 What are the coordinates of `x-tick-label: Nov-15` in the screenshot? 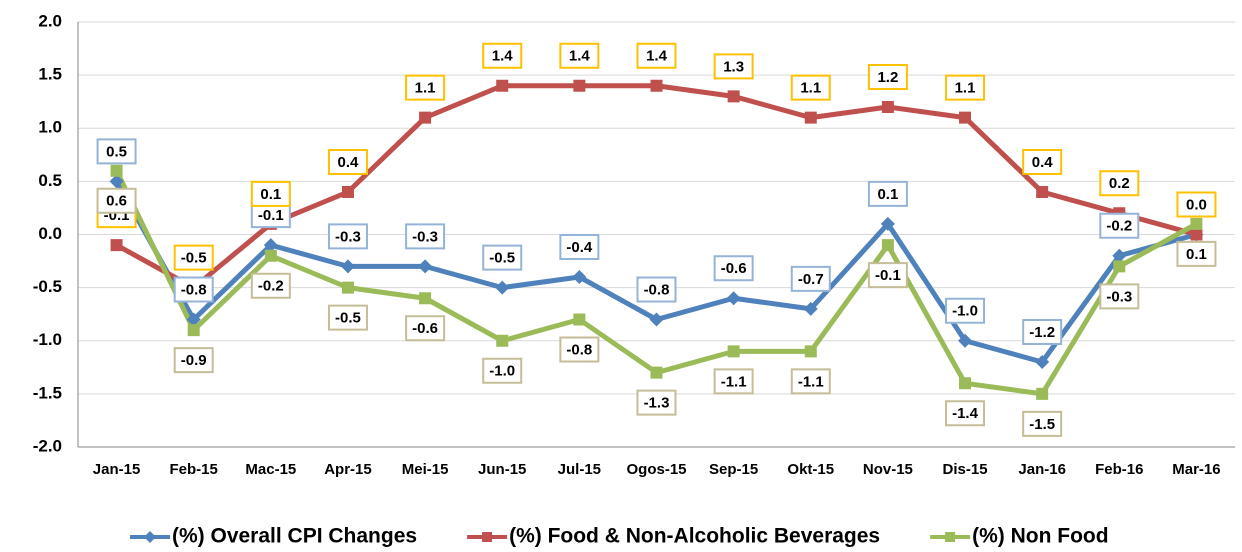 It's located at (888, 469).